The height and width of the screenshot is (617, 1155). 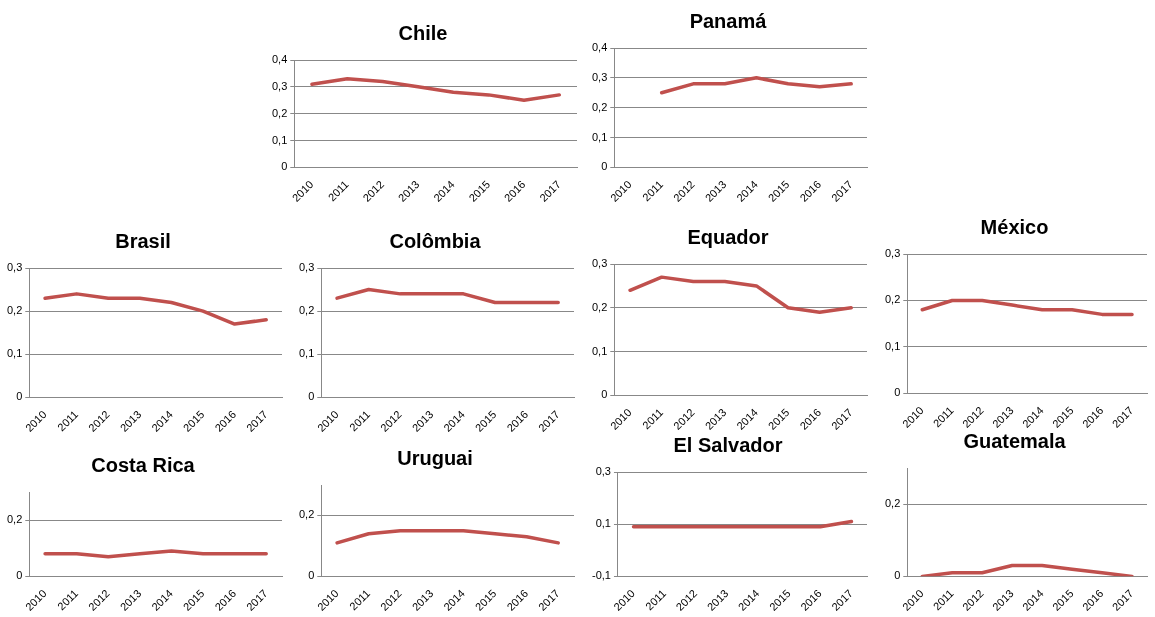 I want to click on chart-title: Guatemala, so click(x=1015, y=440).